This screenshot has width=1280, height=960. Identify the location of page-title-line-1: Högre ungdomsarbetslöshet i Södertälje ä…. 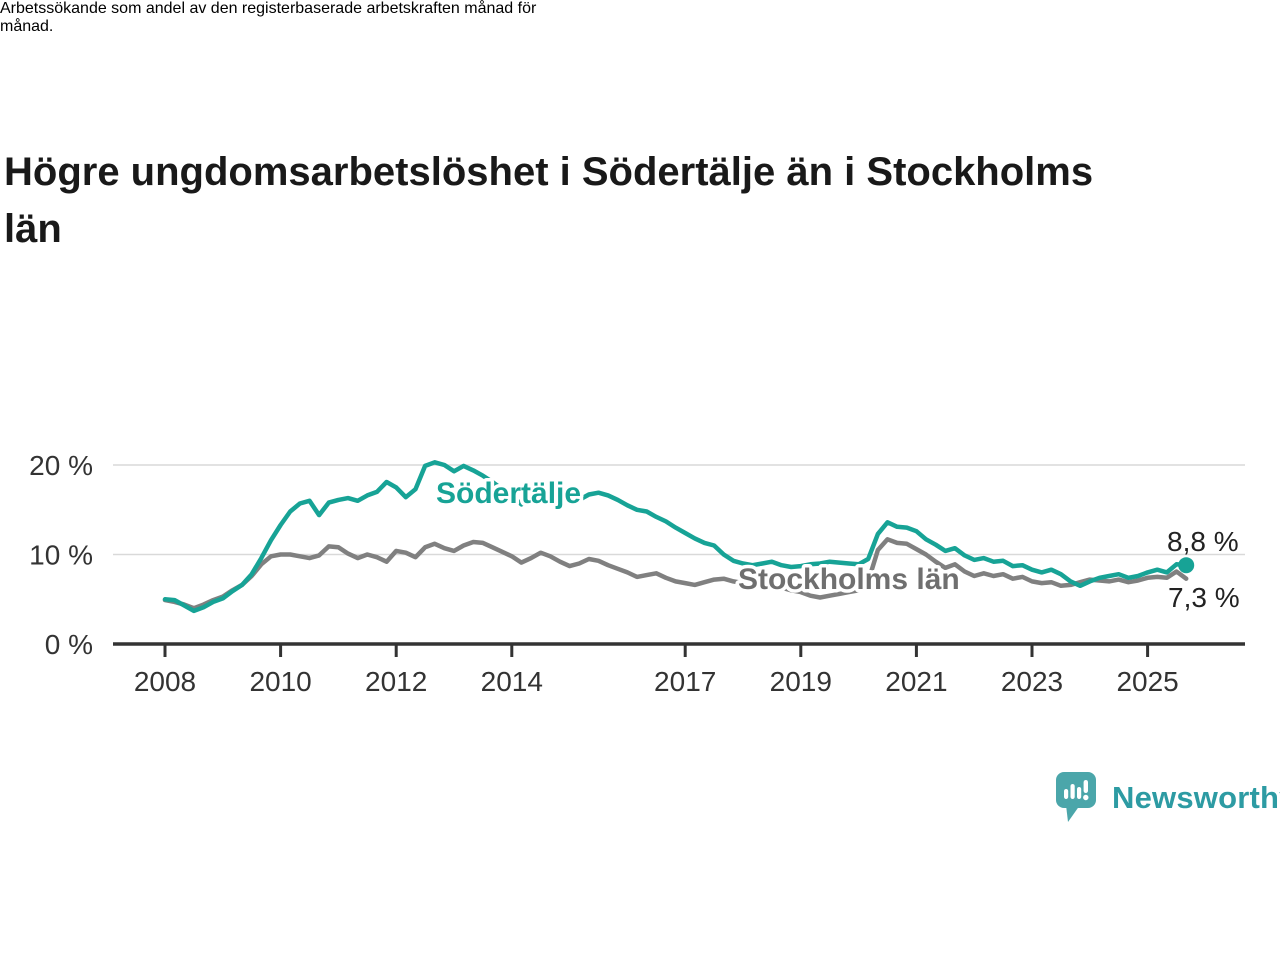
(549, 172).